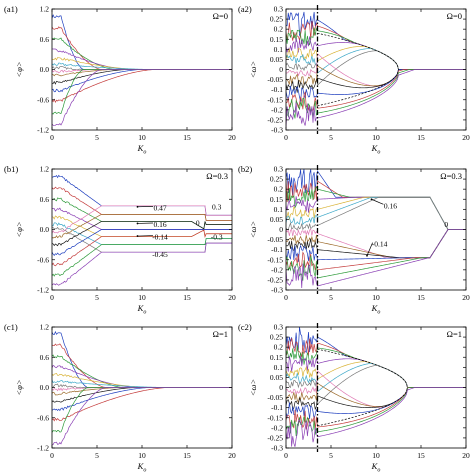  I want to click on y-tick-label: -0.3, so click(277, 448).